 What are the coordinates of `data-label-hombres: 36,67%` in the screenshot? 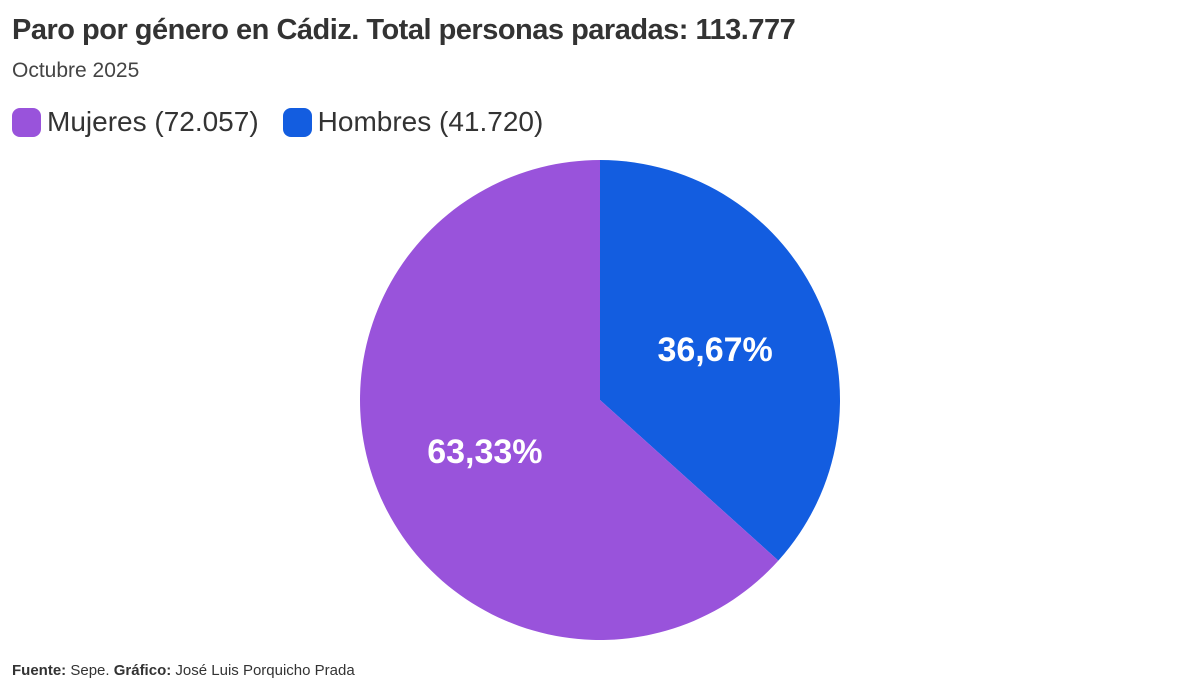 It's located at (714, 350).